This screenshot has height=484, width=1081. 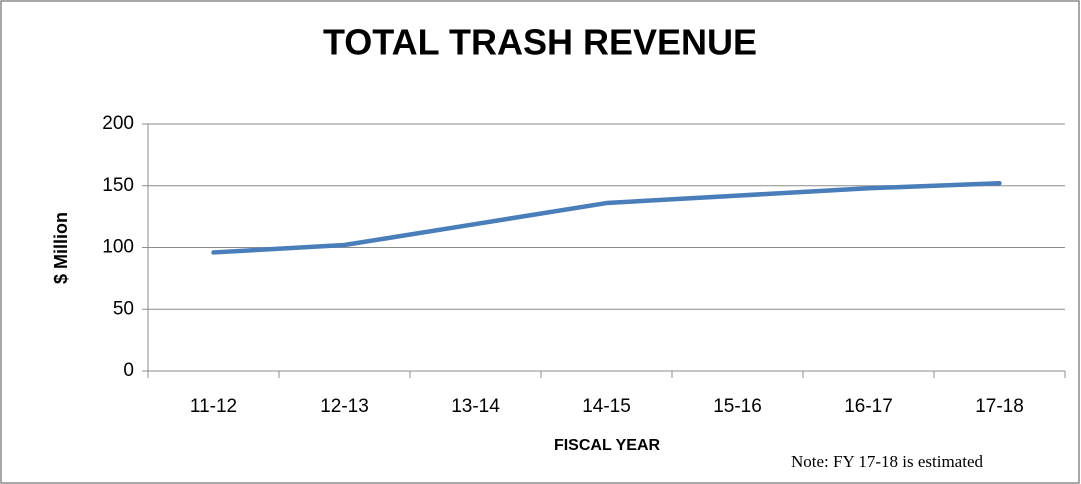 I want to click on note: Note: FY 17-18 is estimated, so click(x=887, y=461).